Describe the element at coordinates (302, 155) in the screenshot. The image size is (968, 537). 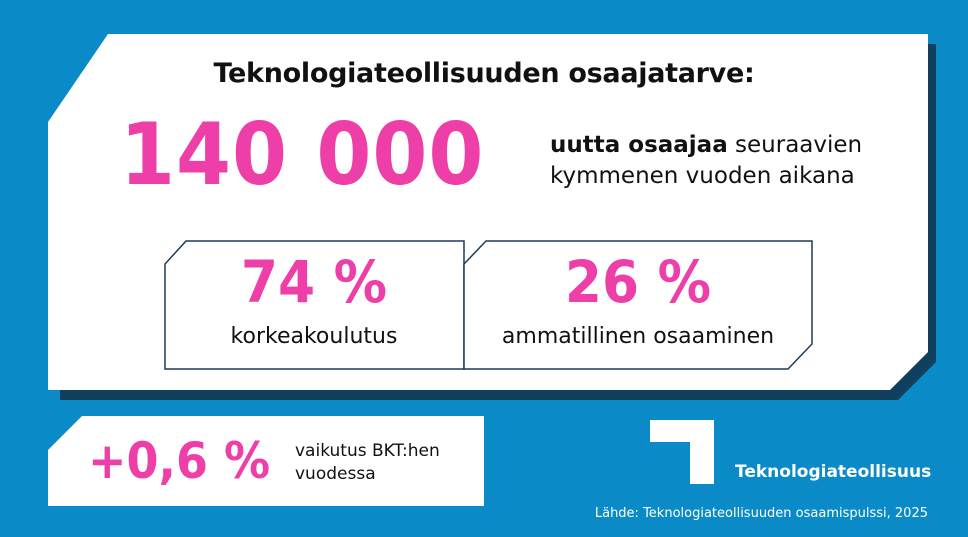
I see `big-number: 140 000` at that location.